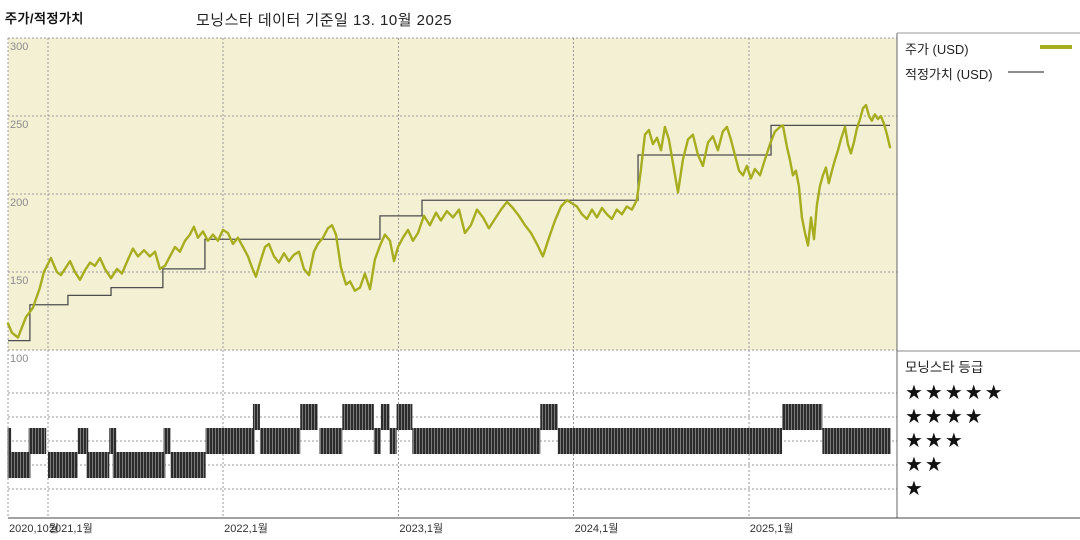 The image size is (1080, 540). Describe the element at coordinates (421, 528) in the screenshot. I see `x-axis-label: 2023,1월` at that location.